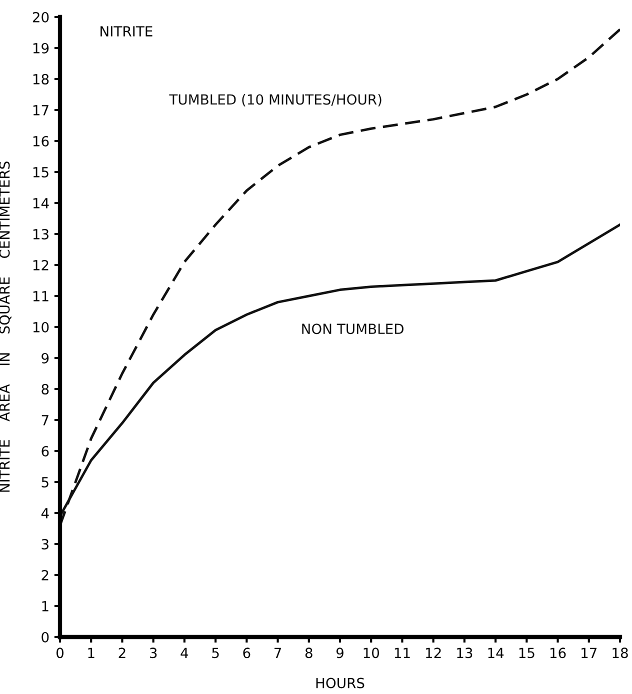 The height and width of the screenshot is (694, 632). What do you see at coordinates (433, 653) in the screenshot?
I see `x-tick-label: 12` at bounding box center [433, 653].